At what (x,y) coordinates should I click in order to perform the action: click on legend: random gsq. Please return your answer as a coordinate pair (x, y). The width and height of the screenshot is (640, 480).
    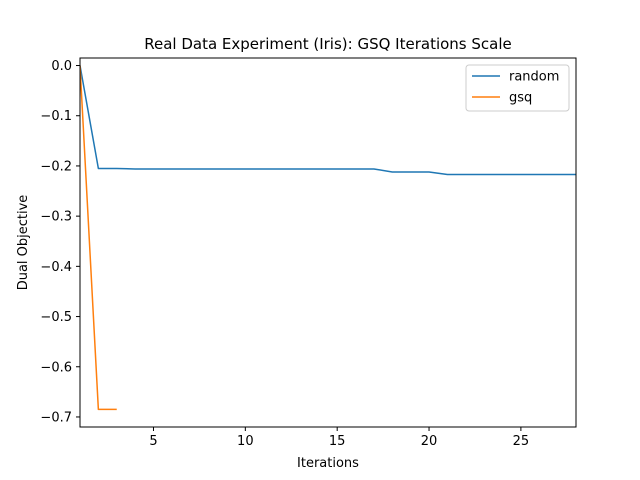
    Looking at the image, I should click on (517, 88).